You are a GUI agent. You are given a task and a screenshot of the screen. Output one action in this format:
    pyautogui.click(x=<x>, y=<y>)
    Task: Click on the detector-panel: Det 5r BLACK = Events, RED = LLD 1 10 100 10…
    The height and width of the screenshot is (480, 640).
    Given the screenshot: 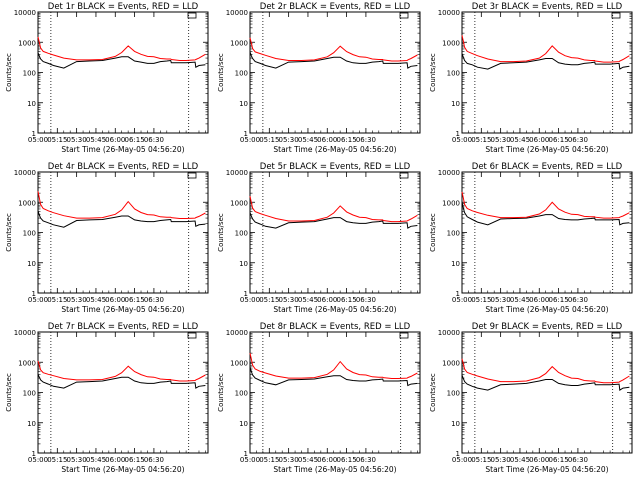 What is the action you would take?
    pyautogui.click(x=319, y=238)
    